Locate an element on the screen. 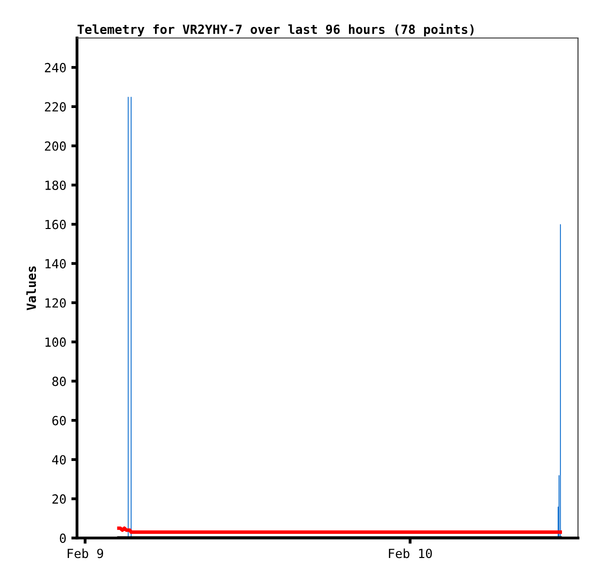 This screenshot has width=597, height=579. y-tick-label: 20 is located at coordinates (59, 499).